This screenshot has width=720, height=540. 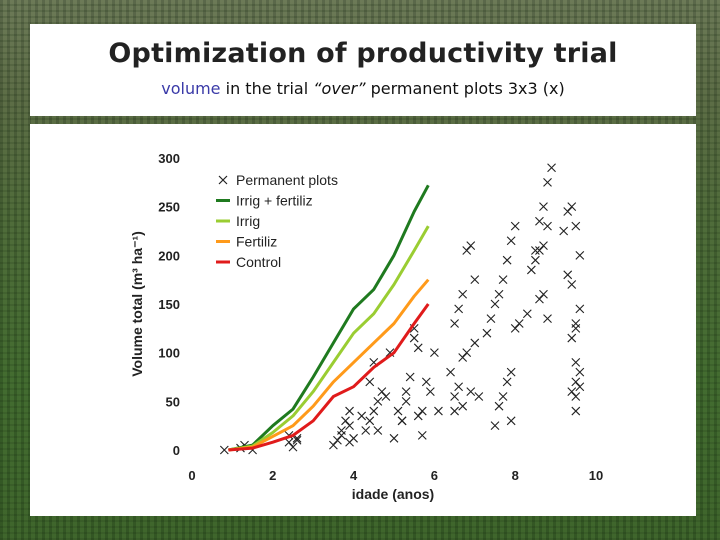 I want to click on series-line-irrig, so click(x=329, y=338).